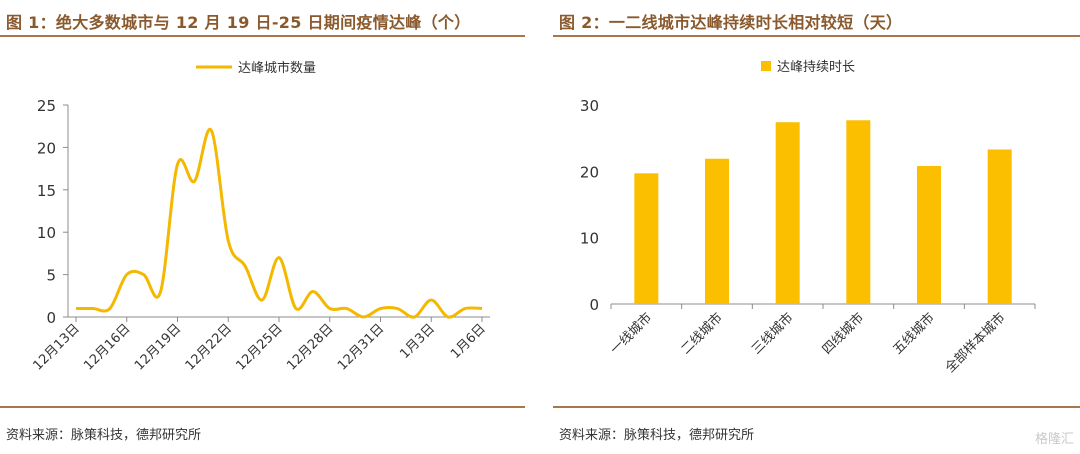 The height and width of the screenshot is (454, 1080). What do you see at coordinates (209, 347) in the screenshot?
I see `x-tick-label: 12月22日` at bounding box center [209, 347].